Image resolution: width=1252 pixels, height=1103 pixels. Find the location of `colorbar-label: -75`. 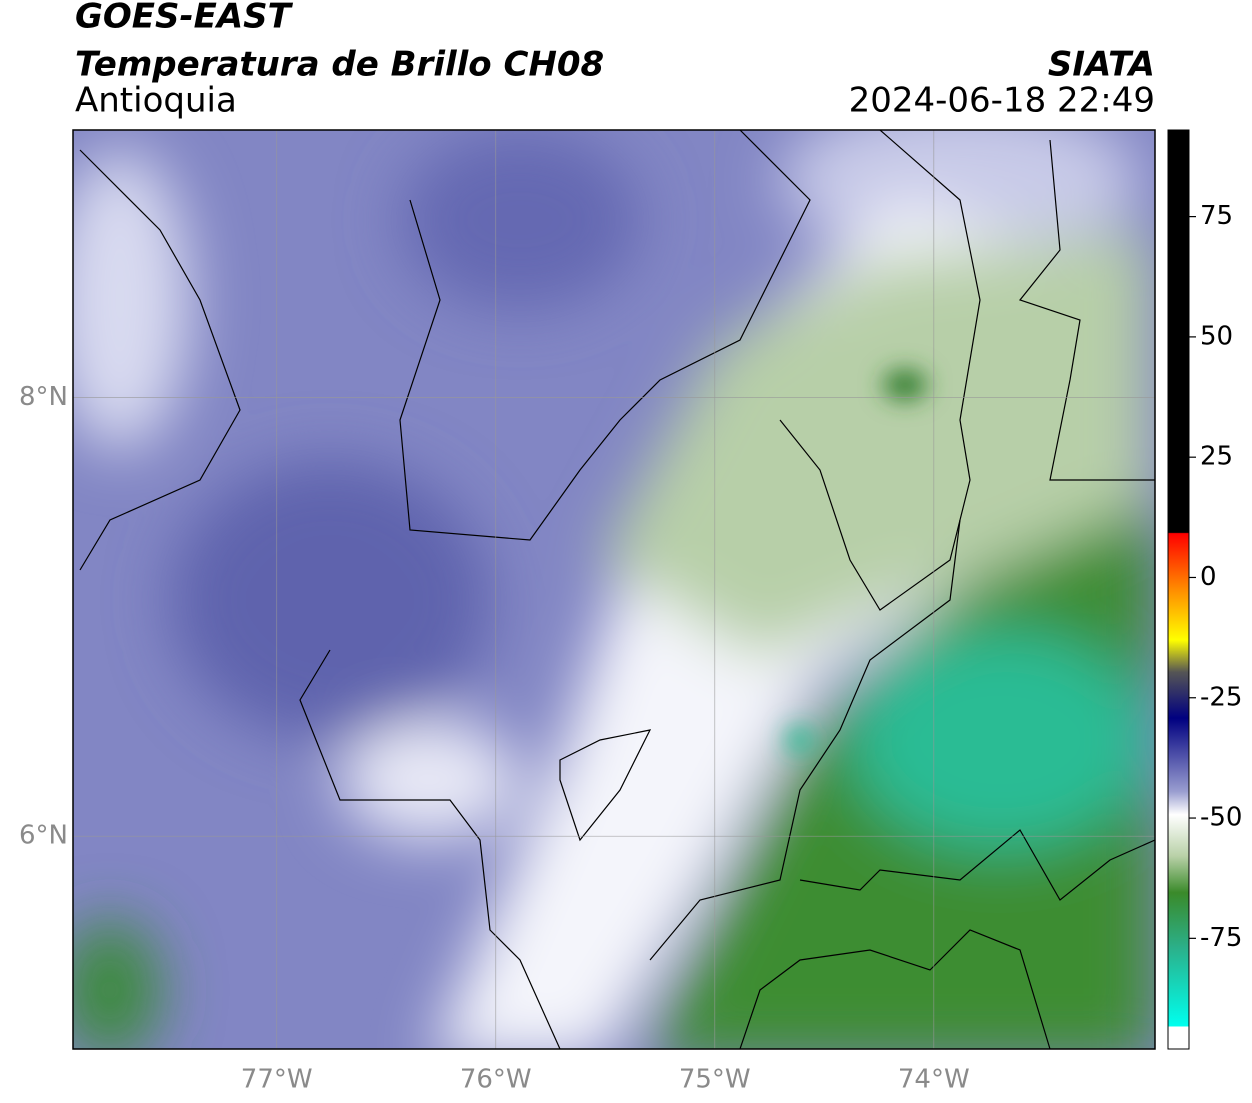

colorbar-label: -75 is located at coordinates (1221, 938).